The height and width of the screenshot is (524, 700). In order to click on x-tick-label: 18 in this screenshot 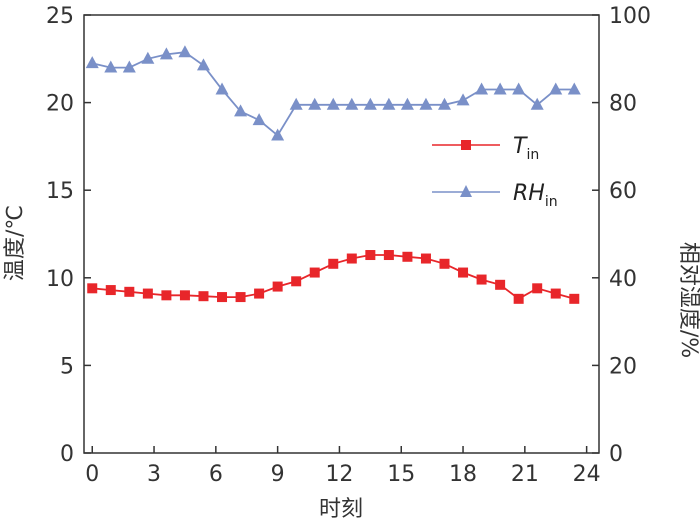, I will do `click(463, 474)`.